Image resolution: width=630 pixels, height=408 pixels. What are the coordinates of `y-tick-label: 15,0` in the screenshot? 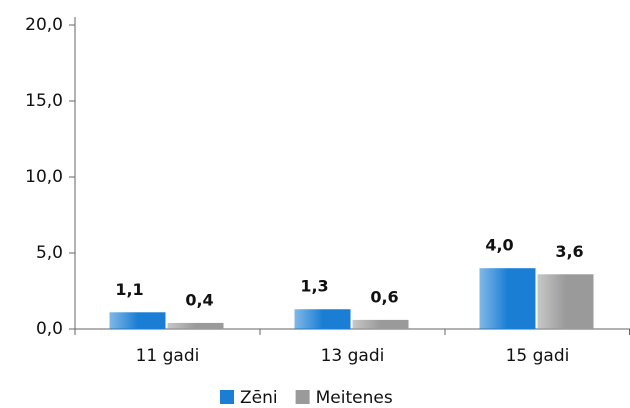 It's located at (44, 101).